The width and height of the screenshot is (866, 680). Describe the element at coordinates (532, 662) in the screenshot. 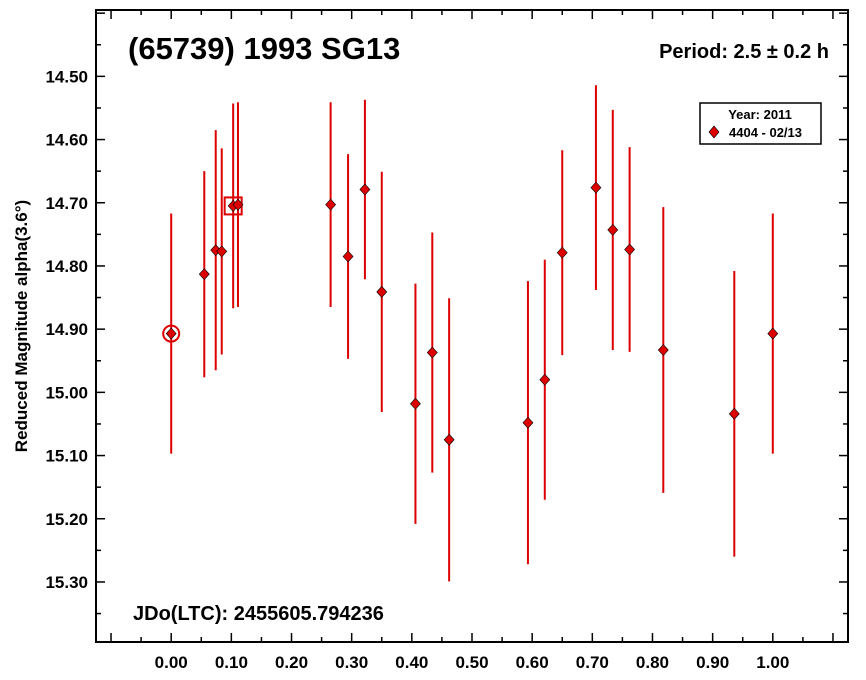

I see `x-tick-label: 0.60` at that location.